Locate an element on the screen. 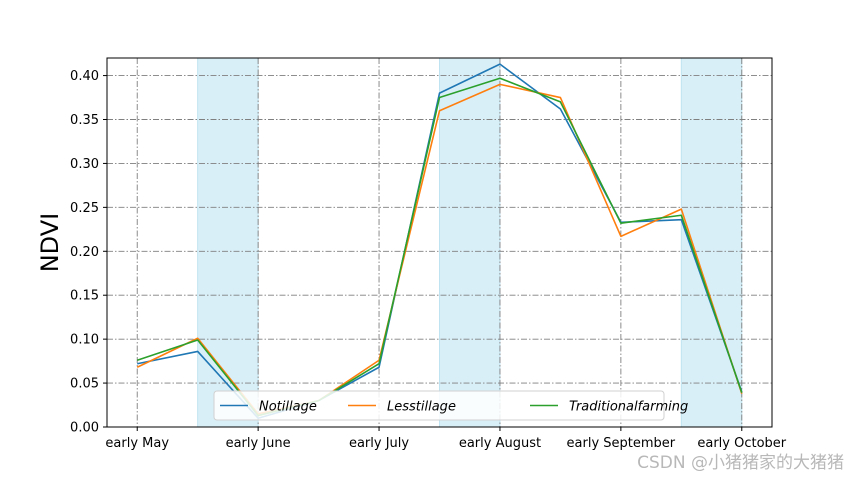  y-tick-label: 0.25 is located at coordinates (84, 208).